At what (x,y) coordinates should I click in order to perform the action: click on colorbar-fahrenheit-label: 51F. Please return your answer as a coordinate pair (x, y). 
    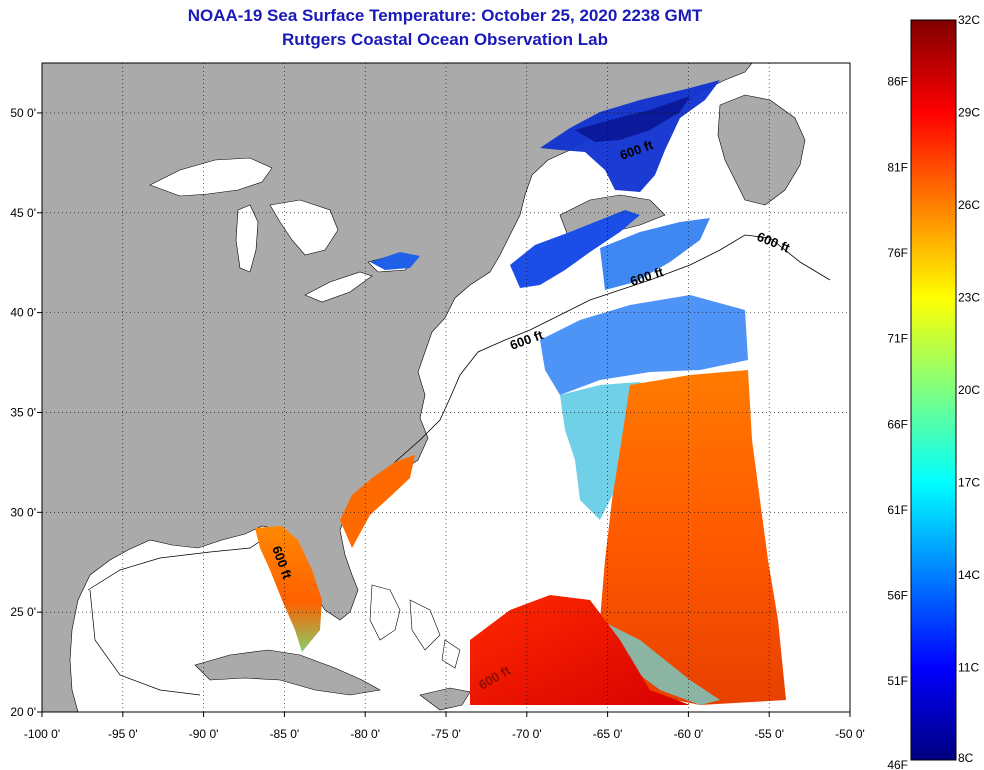
    Looking at the image, I should click on (897, 681).